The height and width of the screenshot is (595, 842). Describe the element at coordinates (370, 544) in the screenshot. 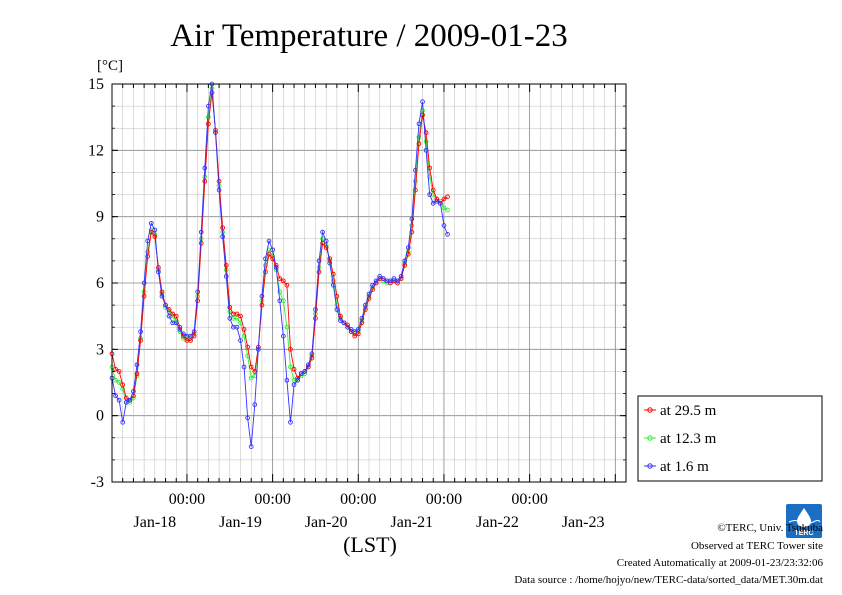

I see `x-axis-label: (LST)` at that location.